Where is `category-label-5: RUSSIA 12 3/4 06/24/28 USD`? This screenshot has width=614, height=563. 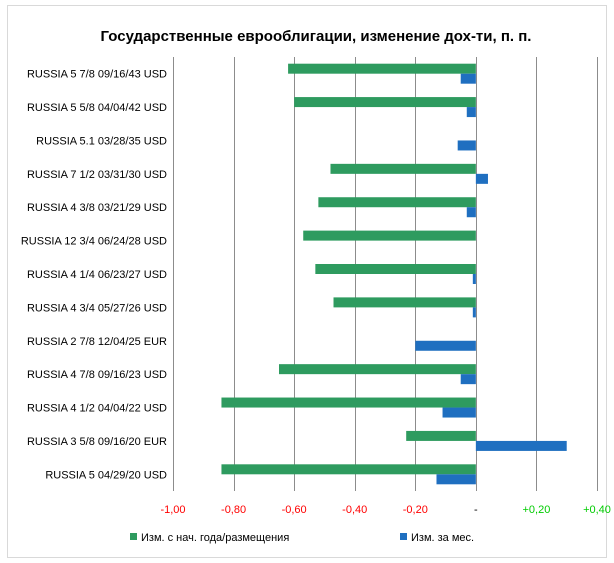 category-label-5: RUSSIA 12 3/4 06/24/28 USD is located at coordinates (94, 242).